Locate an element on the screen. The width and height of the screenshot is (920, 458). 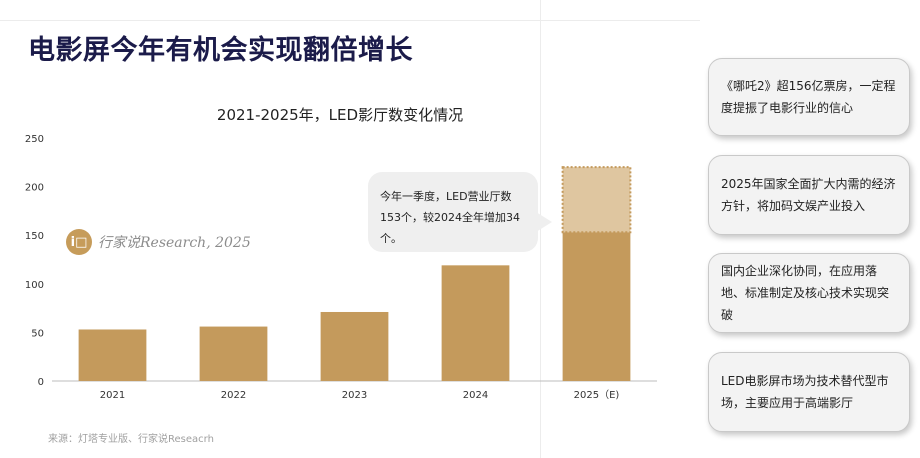
y-tick-label: 50 is located at coordinates (37, 333).